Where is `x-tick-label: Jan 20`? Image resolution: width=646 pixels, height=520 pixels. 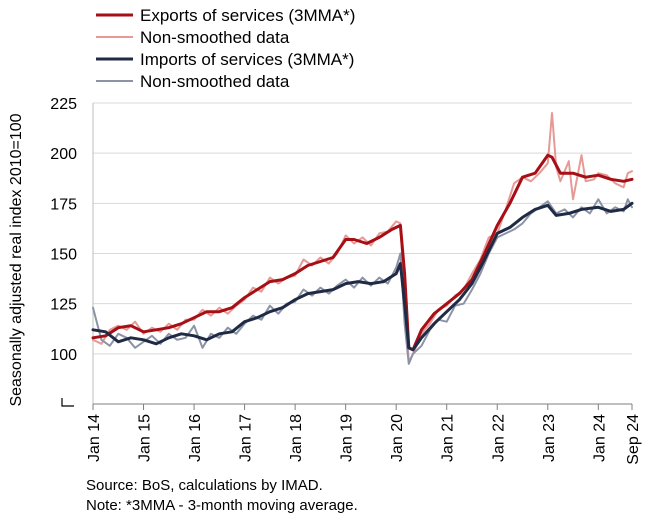 x-tick-label: Jan 20 is located at coordinates (397, 438).